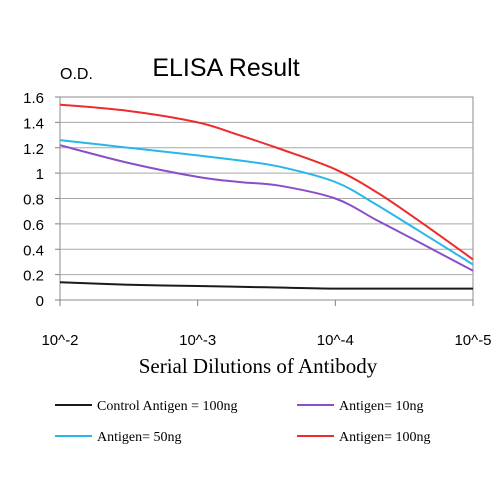 The image size is (500, 500). What do you see at coordinates (33, 123) in the screenshot?
I see `y-tick-label: 1.4` at bounding box center [33, 123].